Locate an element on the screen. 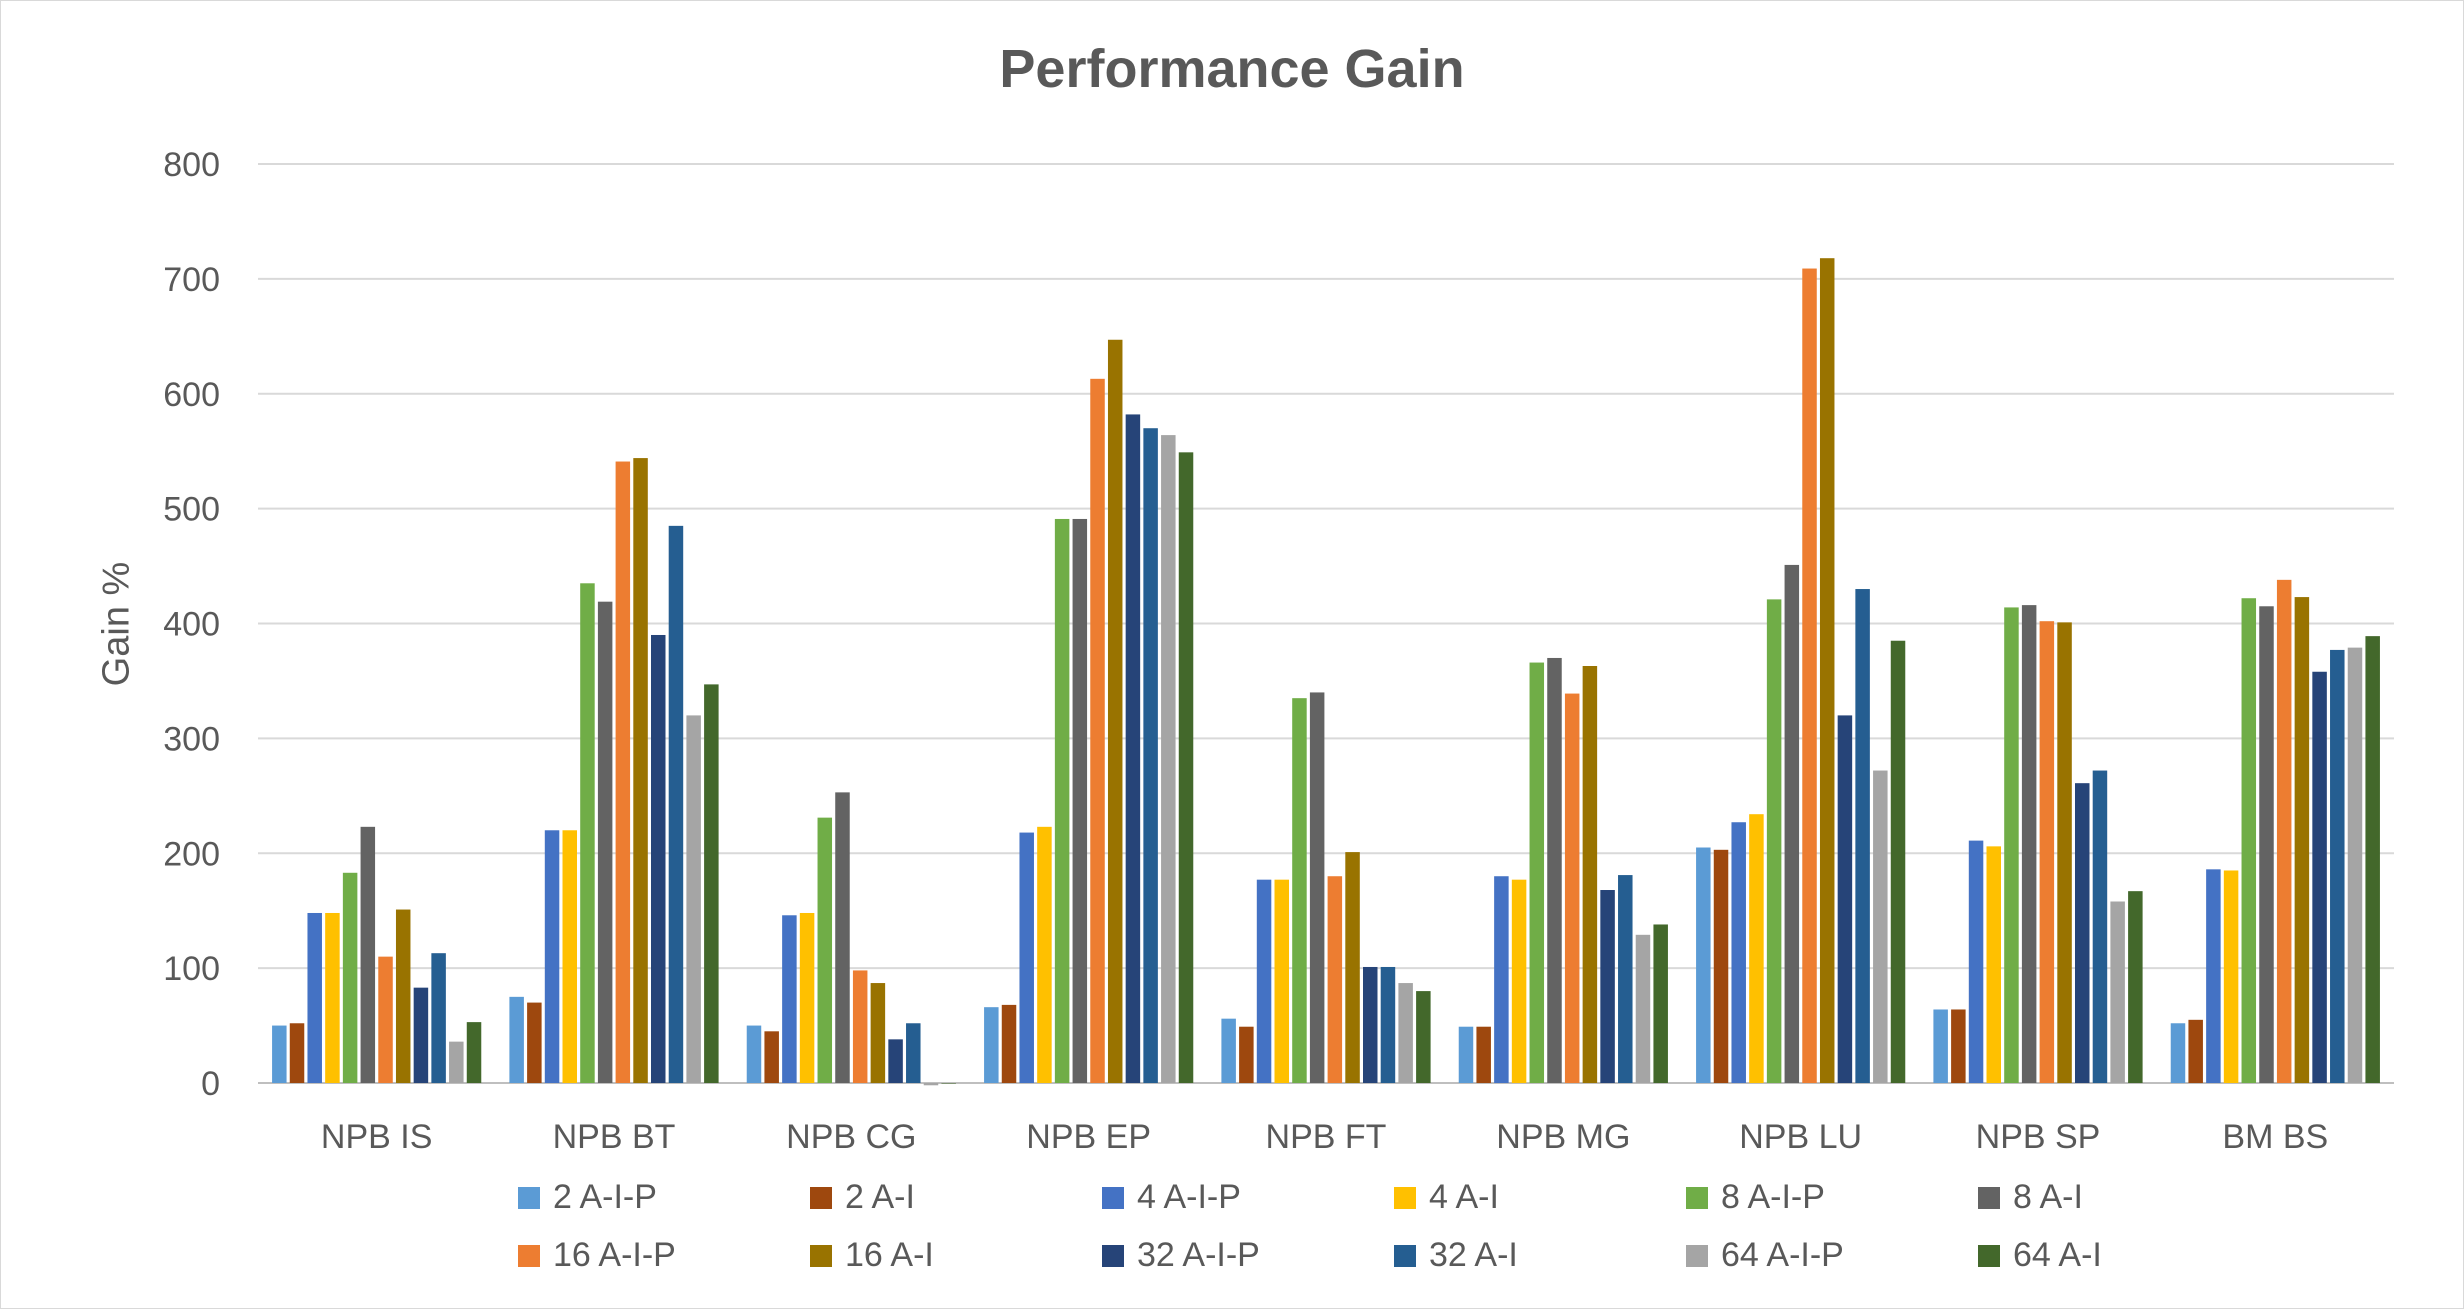 Image resolution: width=2464 pixels, height=1309 pixels. legend-label: 4 A-I is located at coordinates (1464, 1197).